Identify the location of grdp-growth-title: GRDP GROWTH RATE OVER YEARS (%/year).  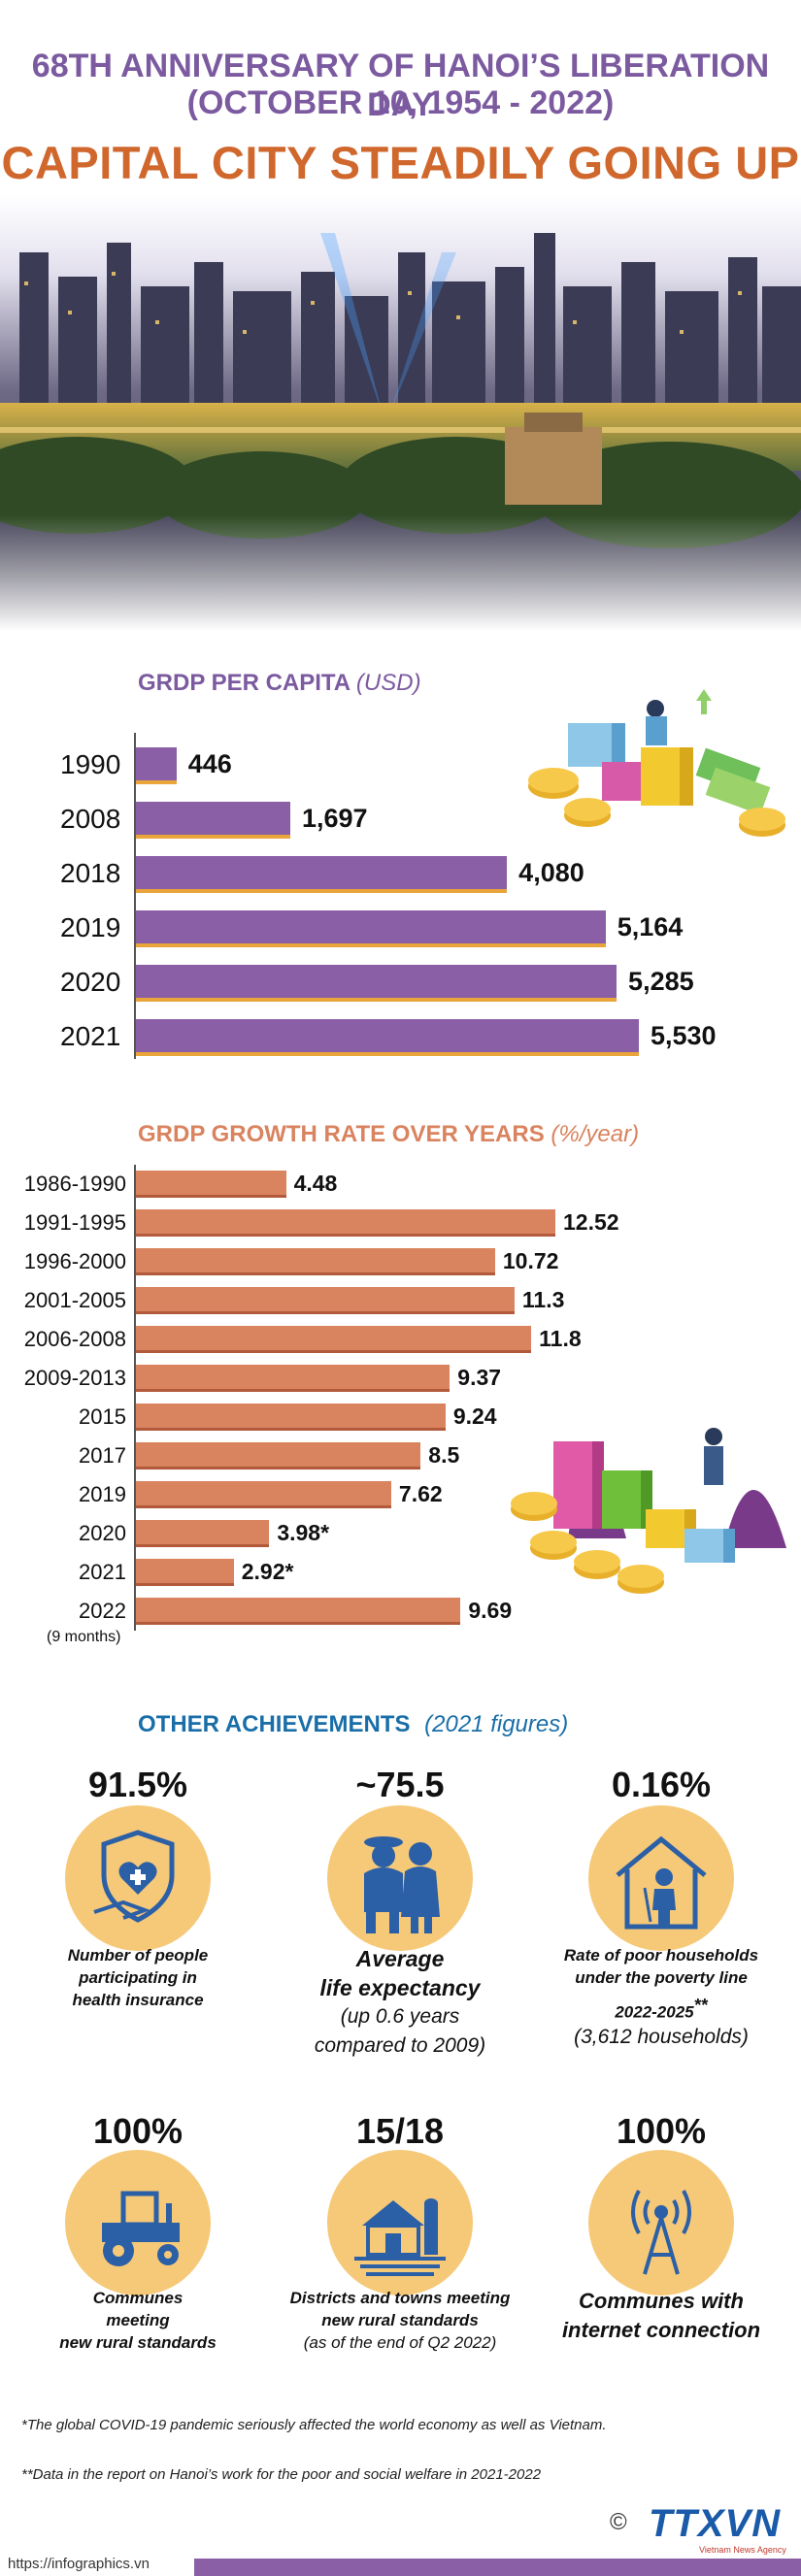
(389, 1134).